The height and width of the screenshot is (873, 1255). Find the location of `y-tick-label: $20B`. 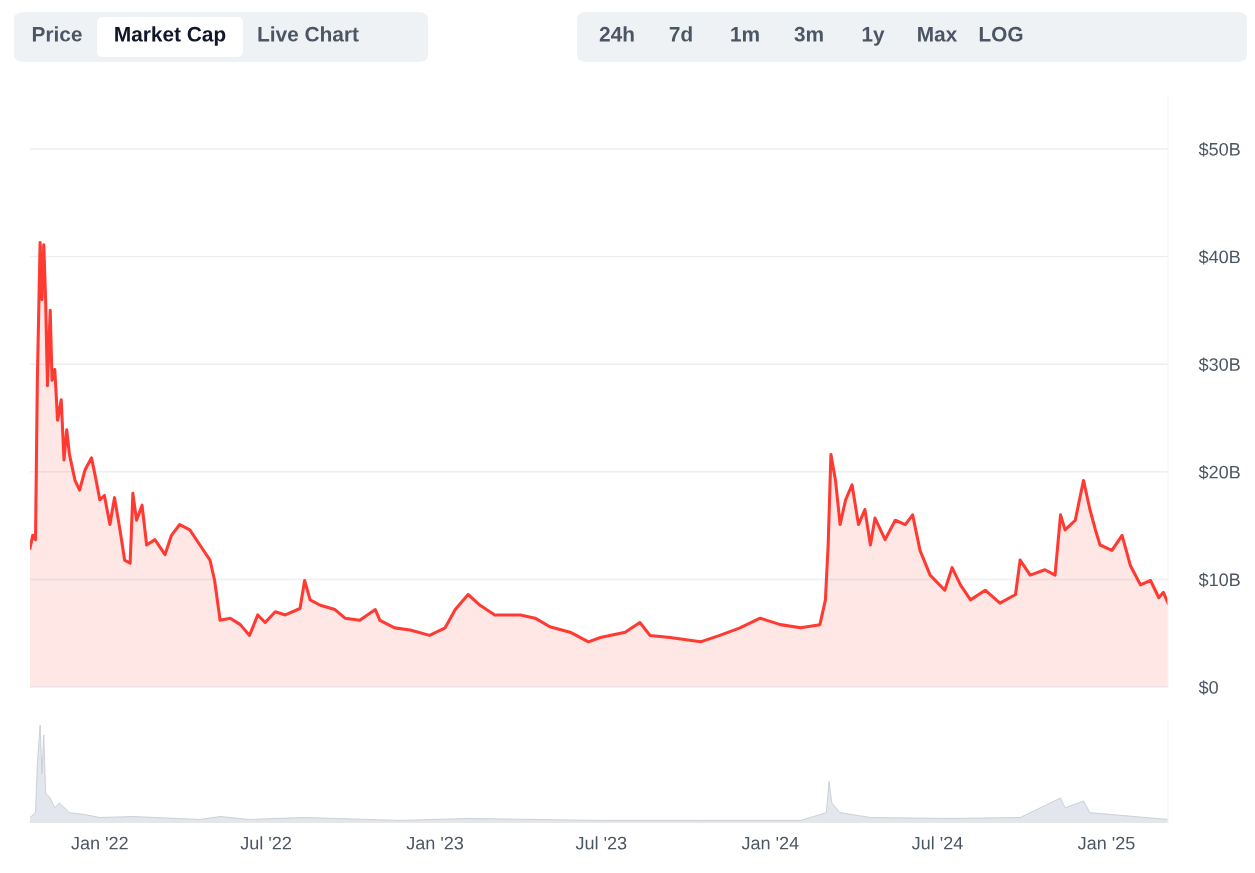

y-tick-label: $20B is located at coordinates (1219, 472).